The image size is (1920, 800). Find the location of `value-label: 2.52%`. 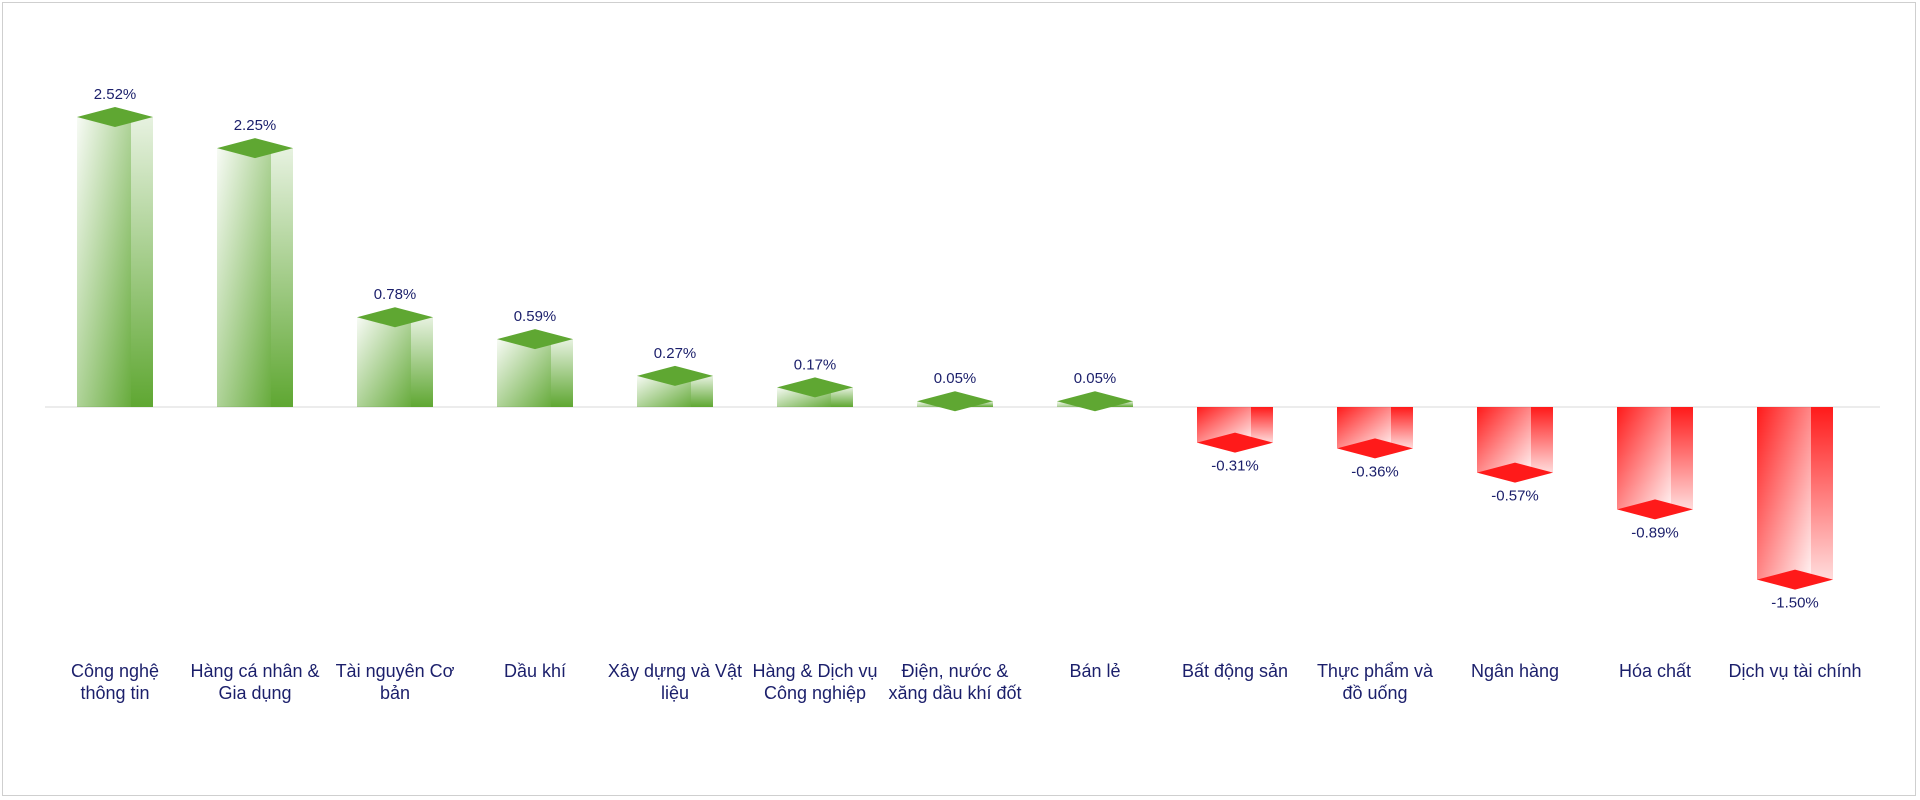

value-label: 2.52% is located at coordinates (115, 94).